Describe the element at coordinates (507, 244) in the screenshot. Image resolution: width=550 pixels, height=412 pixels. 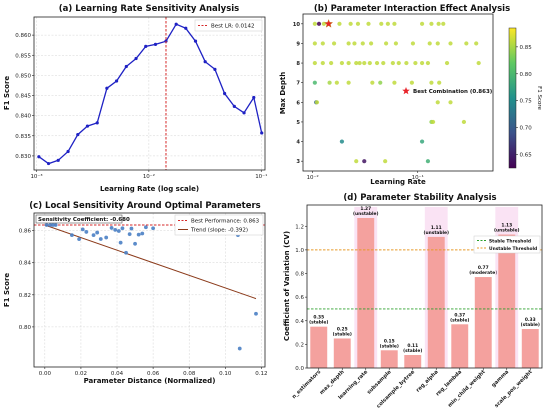
I see `panel-d-legend: Stable Threshold Unstable Threshold` at that location.